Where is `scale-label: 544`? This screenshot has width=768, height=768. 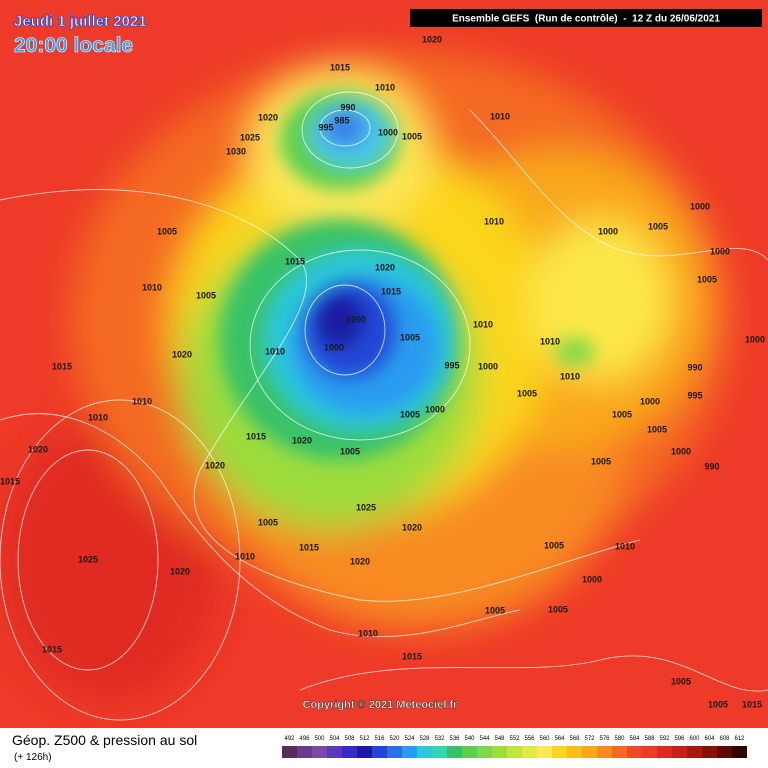 scale-label: 544 is located at coordinates (484, 739).